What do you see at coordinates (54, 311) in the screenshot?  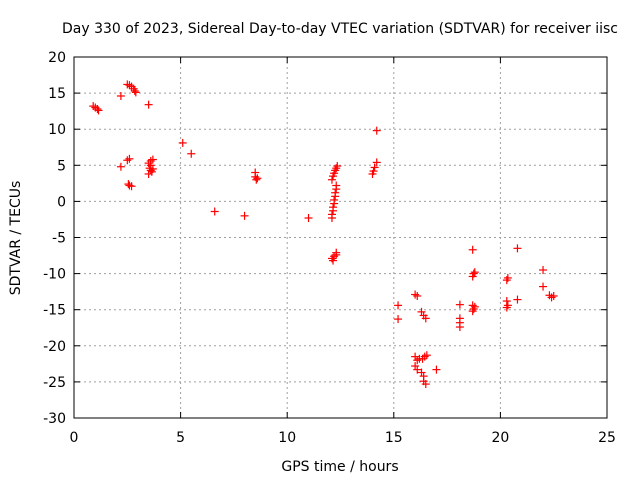 I see `y-tick-label: -15` at bounding box center [54, 311].